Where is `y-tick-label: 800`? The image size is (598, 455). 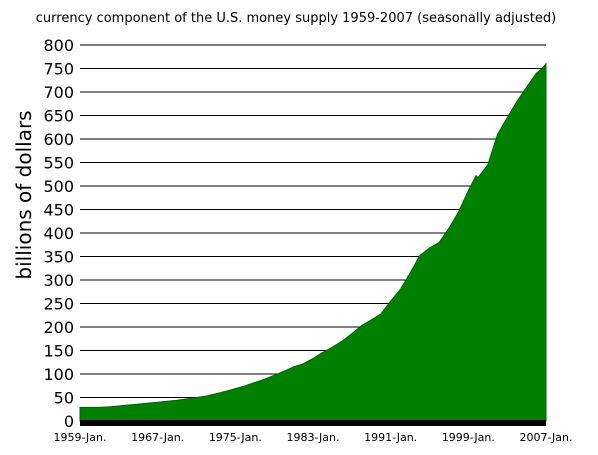
y-tick-label: 800 is located at coordinates (58, 45).